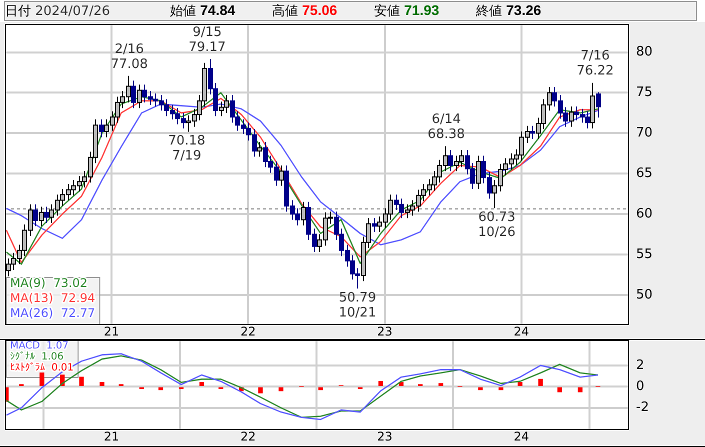 The width and height of the screenshot is (705, 447). Describe the element at coordinates (644, 294) in the screenshot. I see `y-tick-label: 50` at that location.